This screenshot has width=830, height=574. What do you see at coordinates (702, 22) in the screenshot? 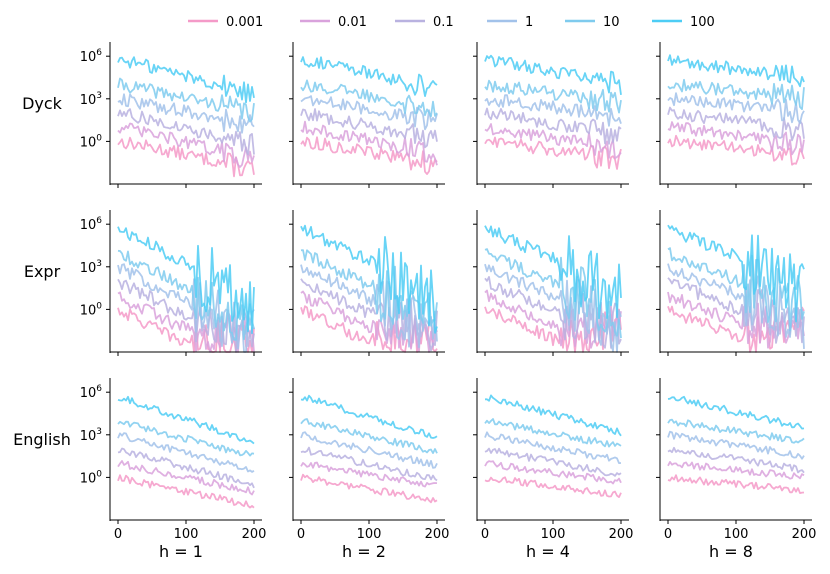
I see `legend-label: 100` at bounding box center [702, 22].